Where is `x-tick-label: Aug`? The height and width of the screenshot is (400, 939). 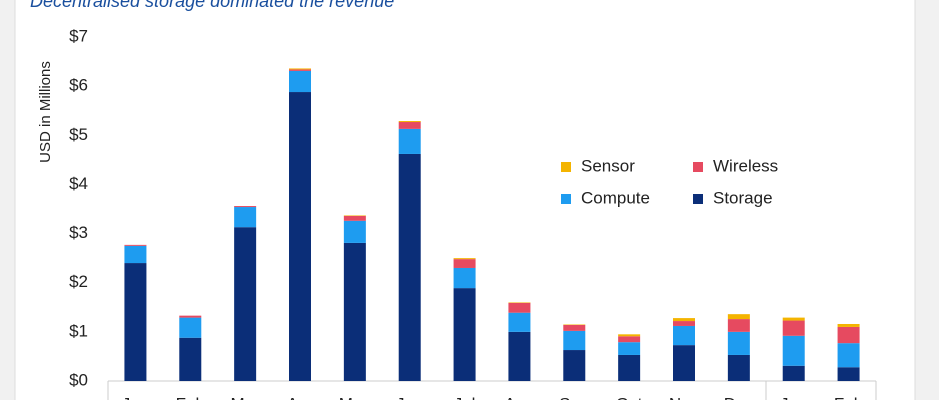 x-tick-label: Aug is located at coordinates (519, 397).